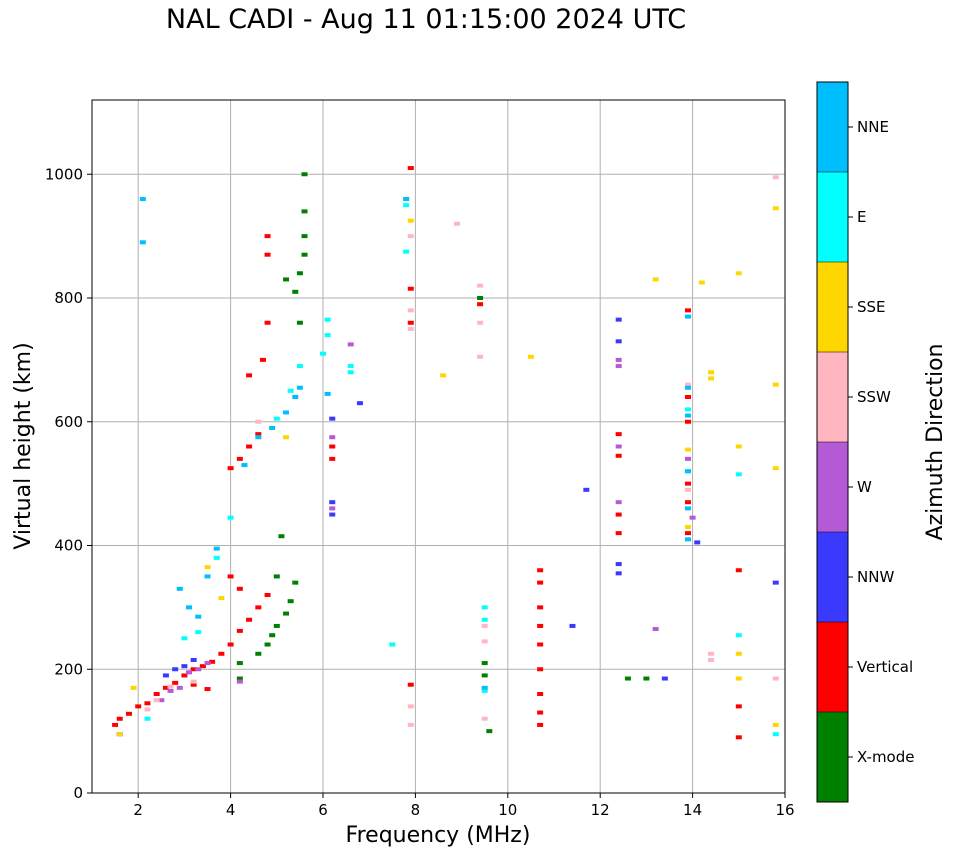 This screenshot has height=857, width=958. What do you see at coordinates (426, 19) in the screenshot?
I see `chart-title: NAL CADI - Aug 11 01:15:00 2024 UTC` at bounding box center [426, 19].